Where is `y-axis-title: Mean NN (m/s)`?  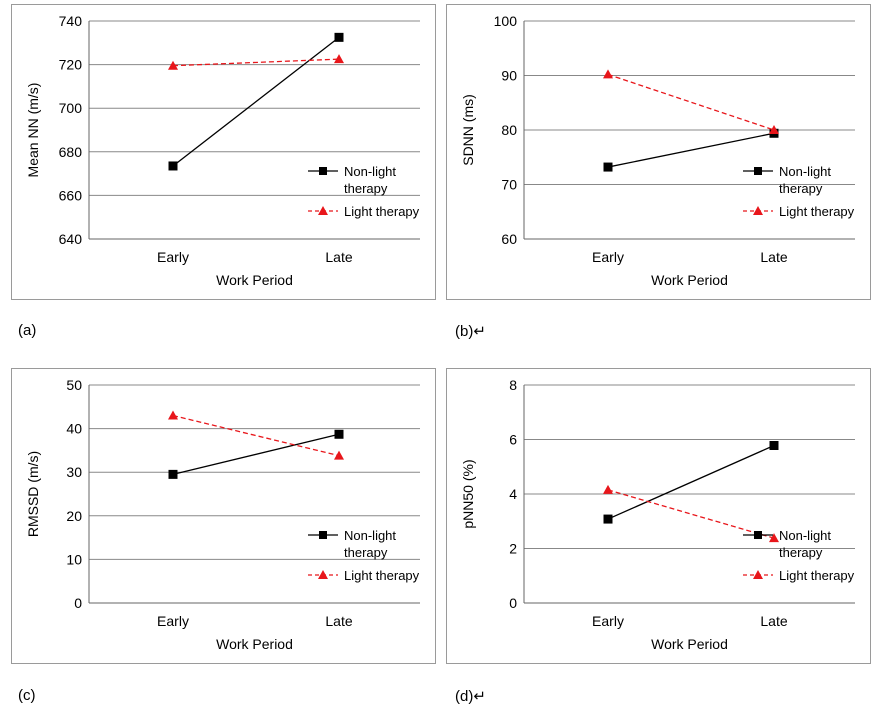
y-axis-title: Mean NN (m/s) is located at coordinates (33, 130).